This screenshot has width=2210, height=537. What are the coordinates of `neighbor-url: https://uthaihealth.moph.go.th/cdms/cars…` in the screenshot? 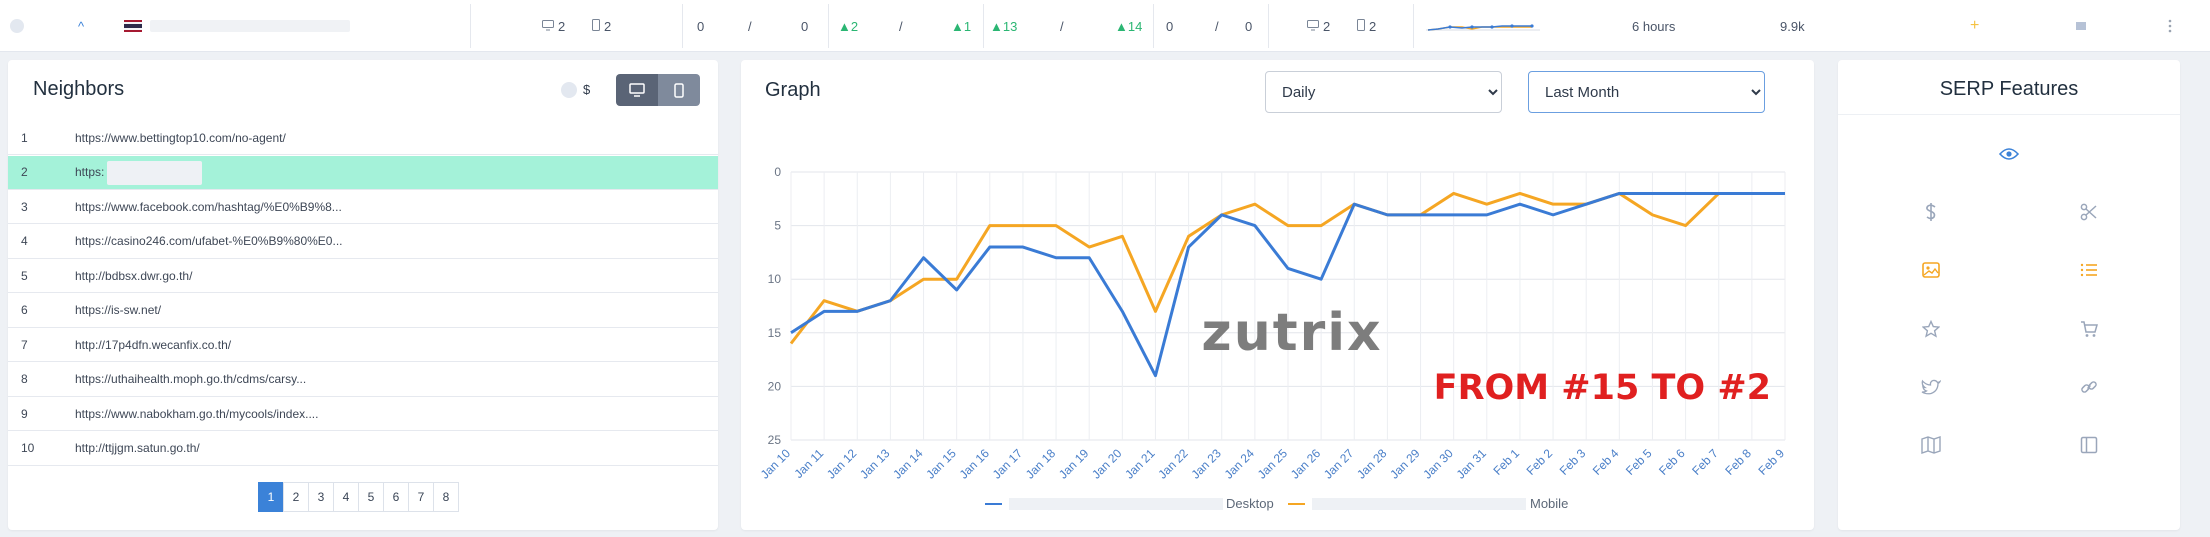 It's located at (191, 379).